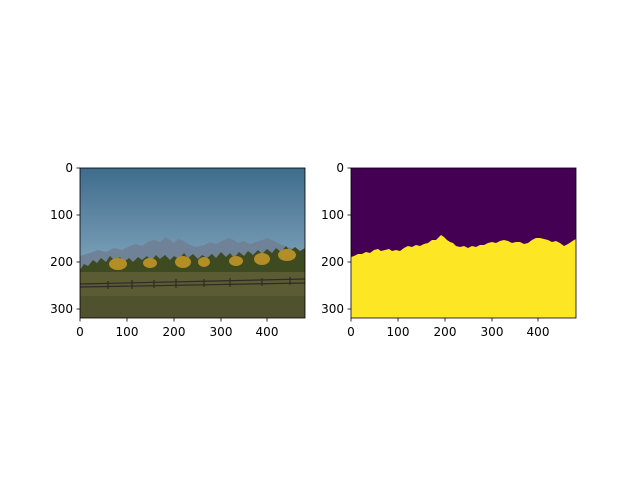 Image resolution: width=640 pixels, height=480 pixels. What do you see at coordinates (463, 276) in the screenshot?
I see `mask-foreground-region` at bounding box center [463, 276].